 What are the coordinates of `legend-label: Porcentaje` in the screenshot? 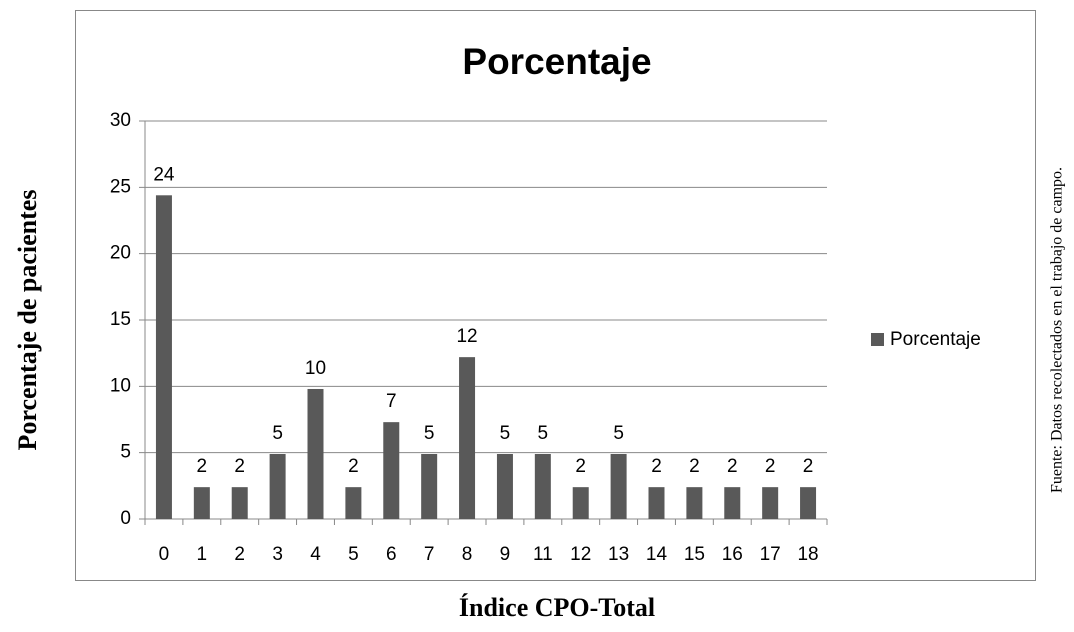 It's located at (935, 339).